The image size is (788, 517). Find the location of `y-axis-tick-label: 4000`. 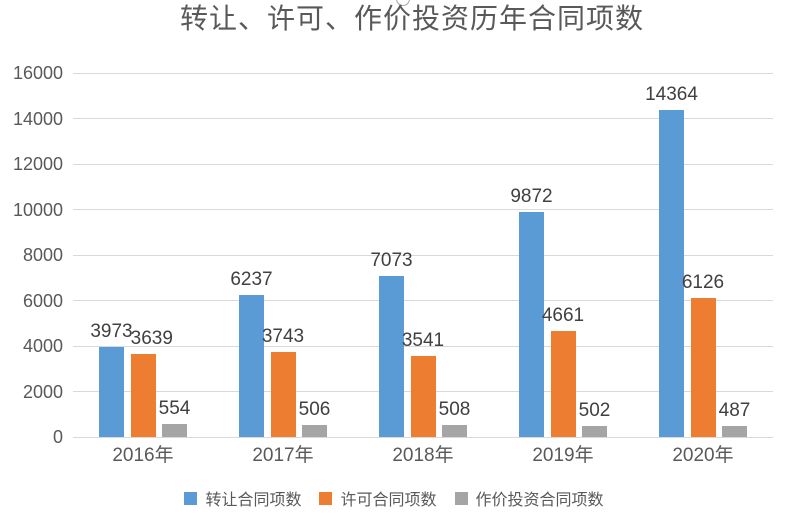

y-axis-tick-label: 4000 is located at coordinates (42, 346).